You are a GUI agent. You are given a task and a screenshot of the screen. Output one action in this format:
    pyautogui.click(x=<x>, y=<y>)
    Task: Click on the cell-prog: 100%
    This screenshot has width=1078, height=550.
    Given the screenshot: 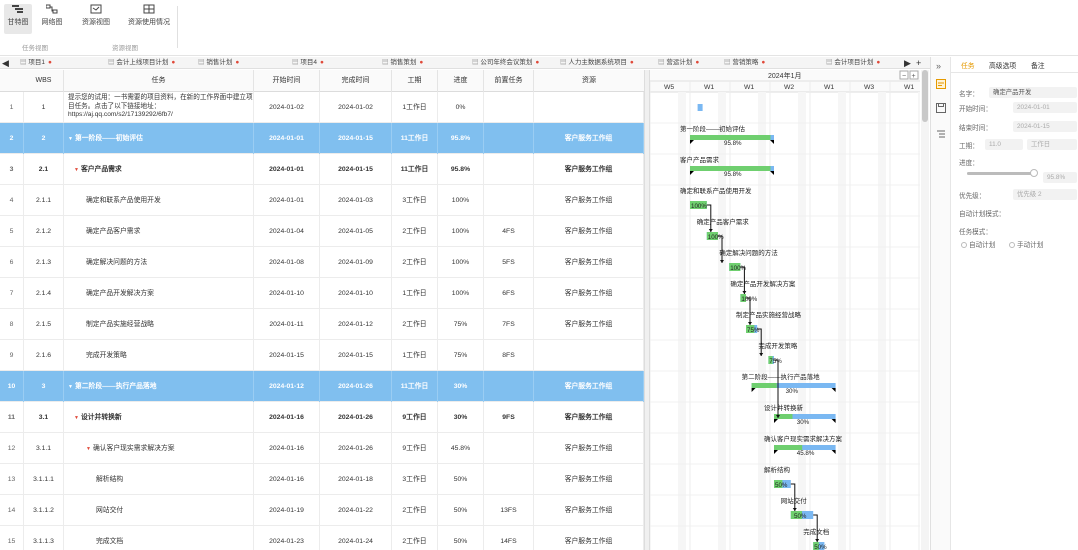 What is the action you would take?
    pyautogui.click(x=461, y=231)
    